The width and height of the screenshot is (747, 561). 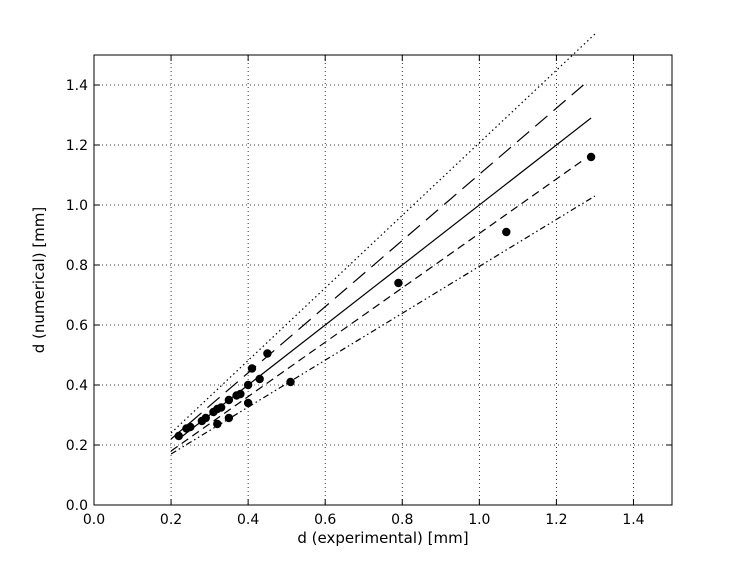 What do you see at coordinates (77, 506) in the screenshot?
I see `y-tick-label: 0.0` at bounding box center [77, 506].